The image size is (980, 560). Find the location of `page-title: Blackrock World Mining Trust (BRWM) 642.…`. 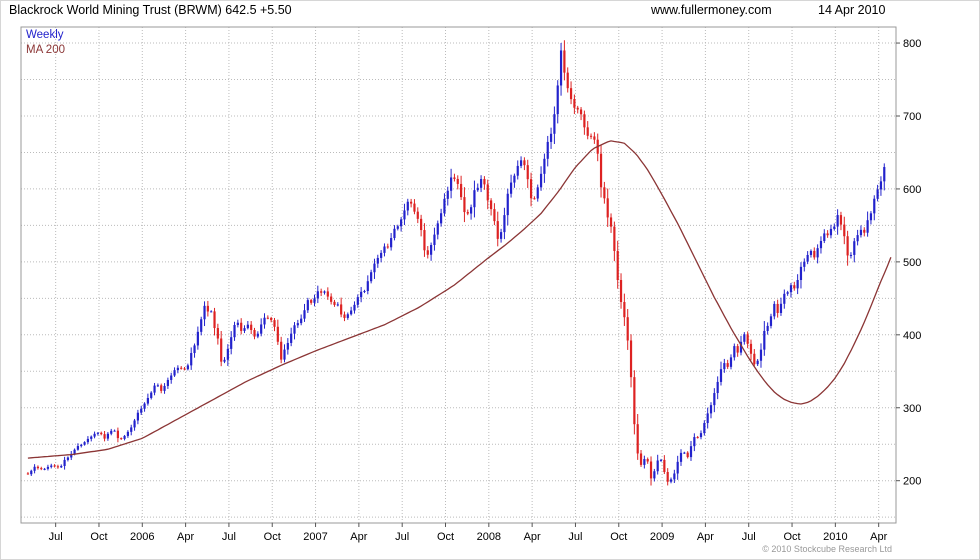

page-title: Blackrock World Mining Trust (BRWM) 642.… is located at coordinates (150, 10).